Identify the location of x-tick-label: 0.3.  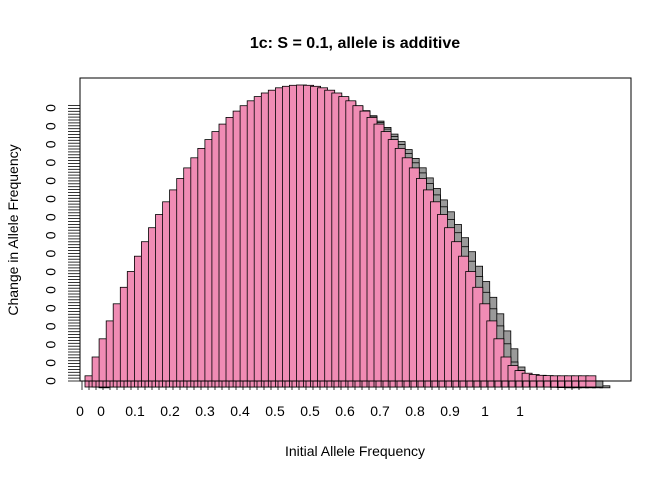
(205, 411).